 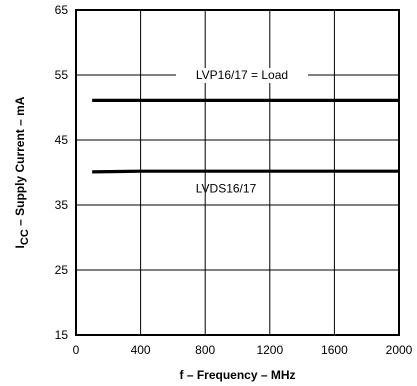 What do you see at coordinates (242, 132) in the screenshot?
I see `annotations: LVP16/17 = Load LVDS16/17` at bounding box center [242, 132].